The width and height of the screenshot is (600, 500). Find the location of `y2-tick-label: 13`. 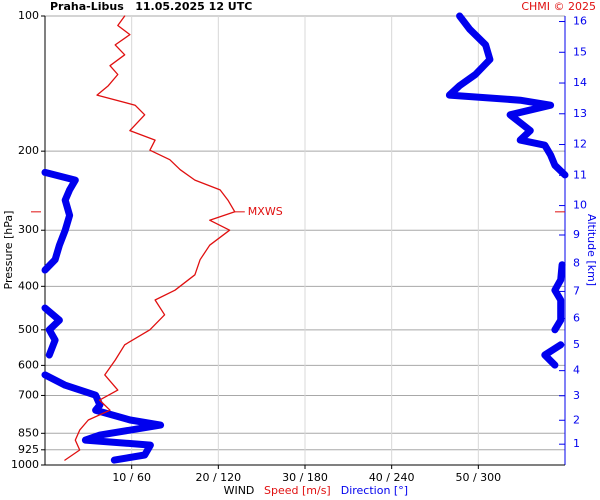

y2-tick-label: 13 is located at coordinates (580, 113).